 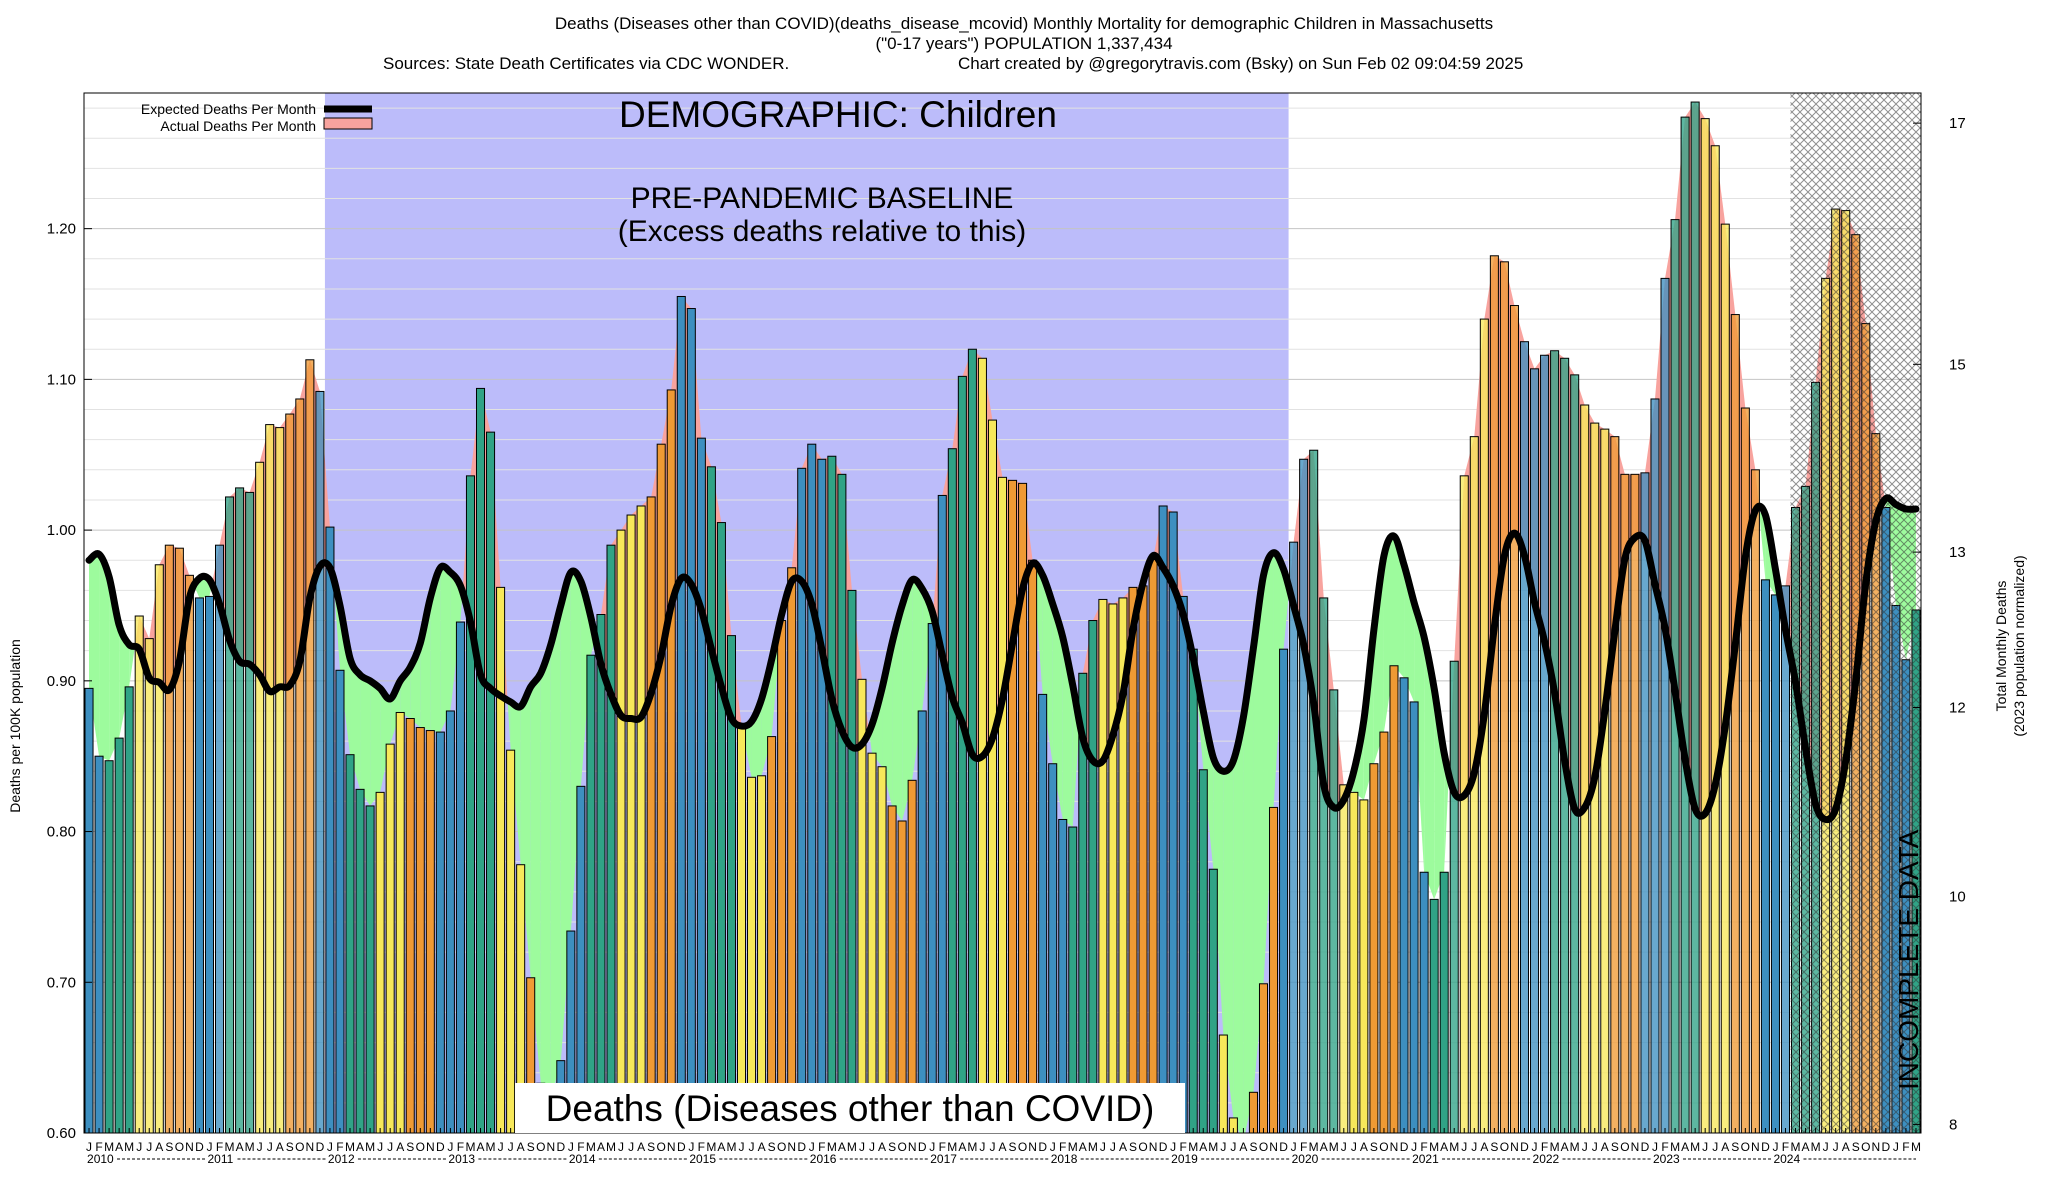 I want to click on x-tick-label-year: 2014, so click(x=582, y=1159).